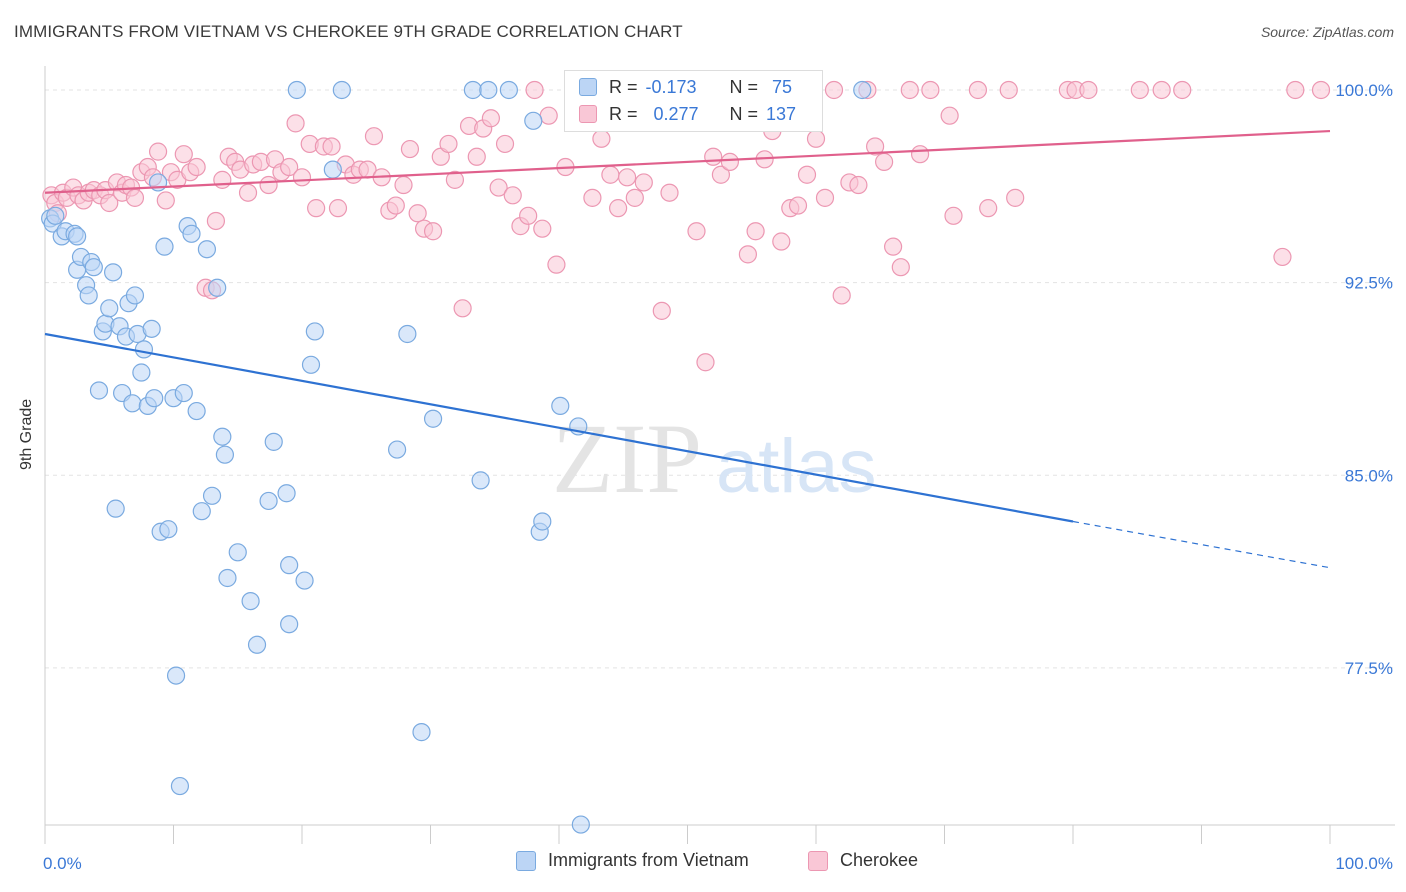  What do you see at coordinates (588, 114) in the screenshot?
I see `cherokee-swatch` at bounding box center [588, 114].